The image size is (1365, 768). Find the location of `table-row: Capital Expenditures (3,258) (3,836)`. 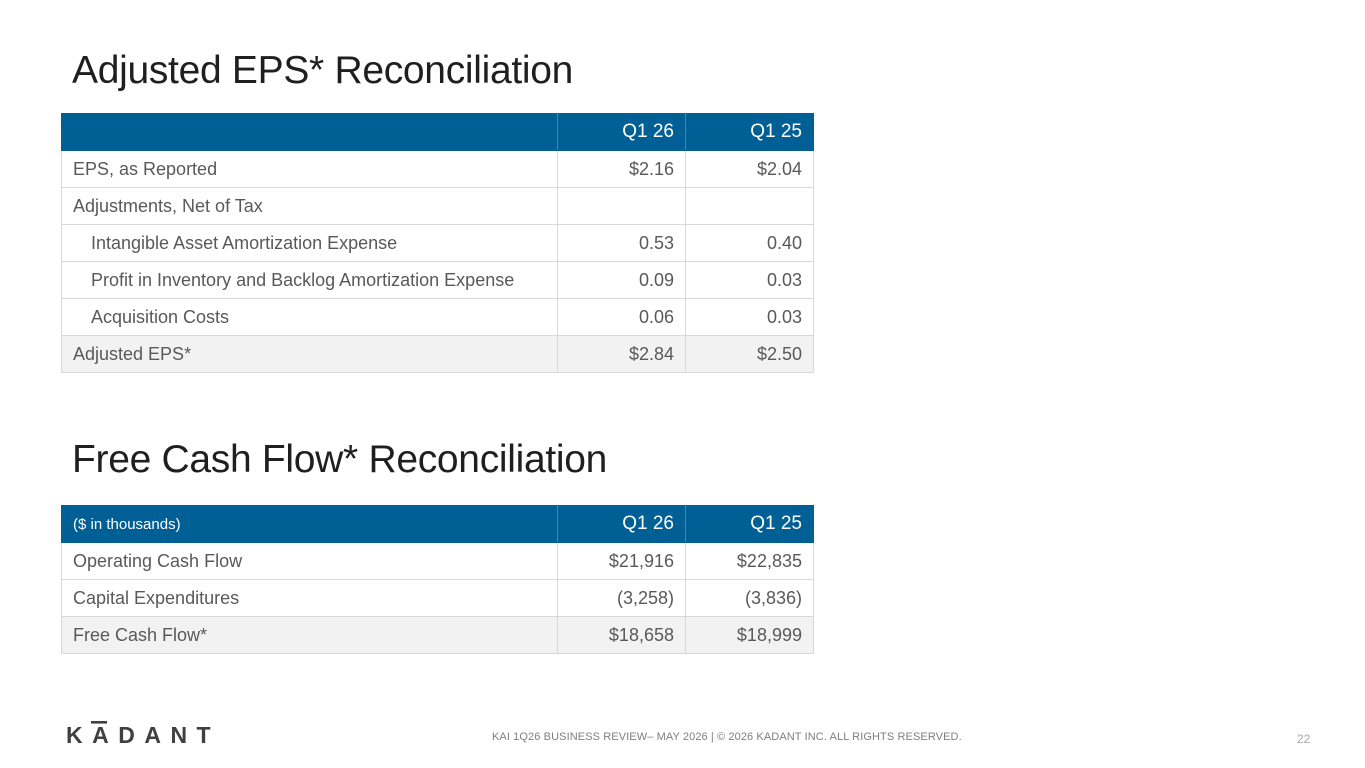

table-row: Capital Expenditures (3,258) (3,836) is located at coordinates (437, 598).